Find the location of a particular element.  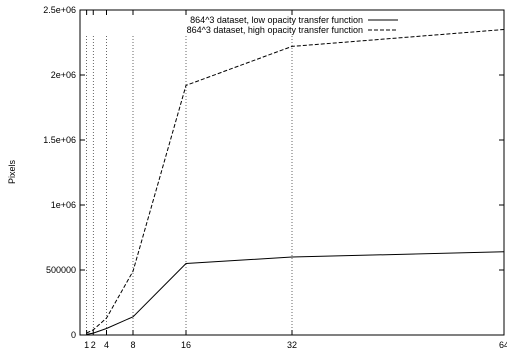

y-tick-label-2: 1e+06 is located at coordinates (63, 205).